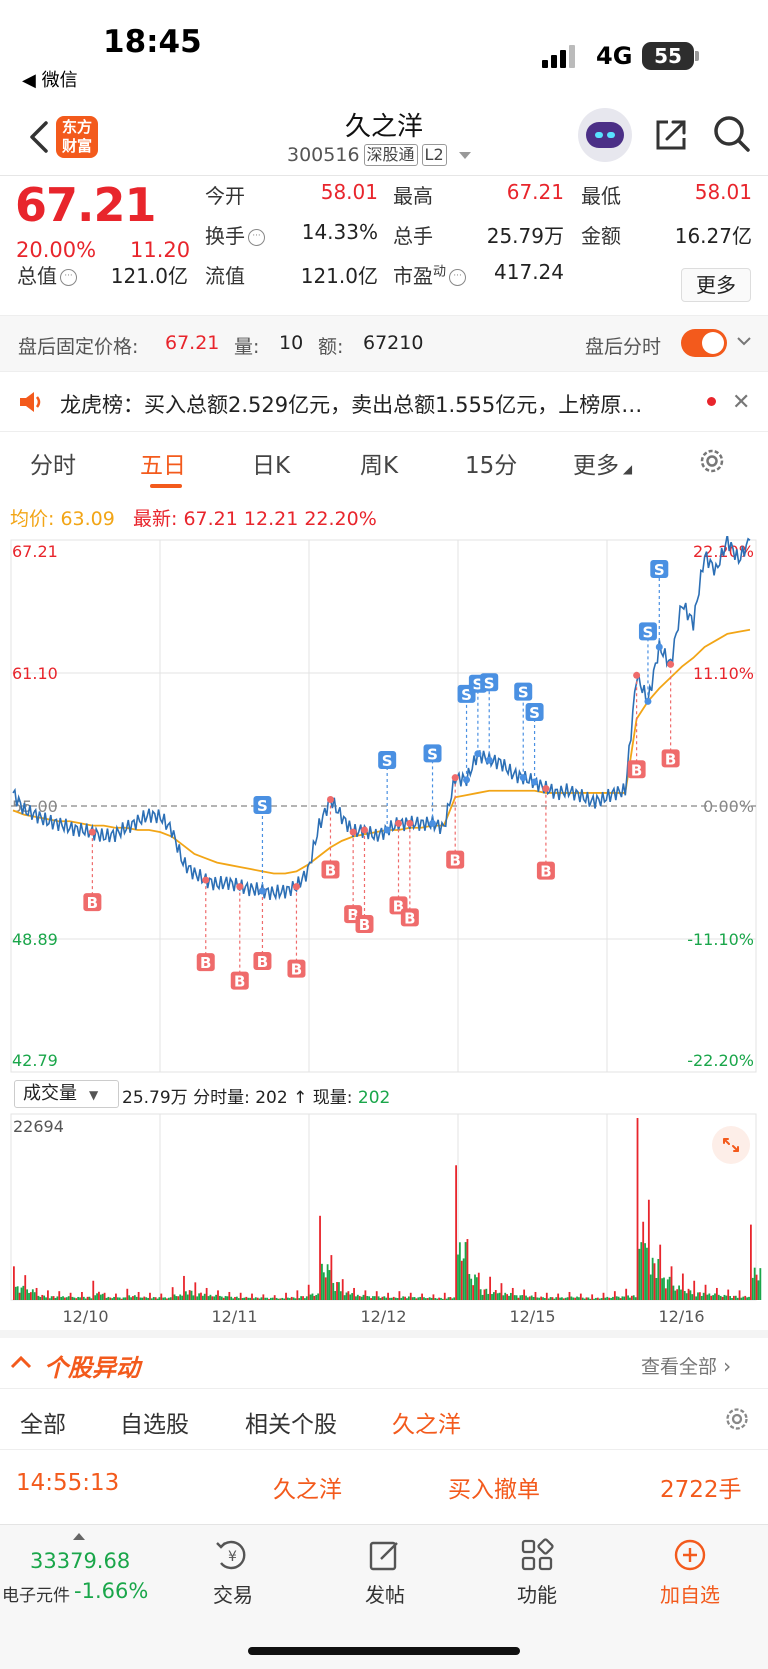  What do you see at coordinates (233, 1566) in the screenshot?
I see `nav-trade: ¥ 交易` at bounding box center [233, 1566].